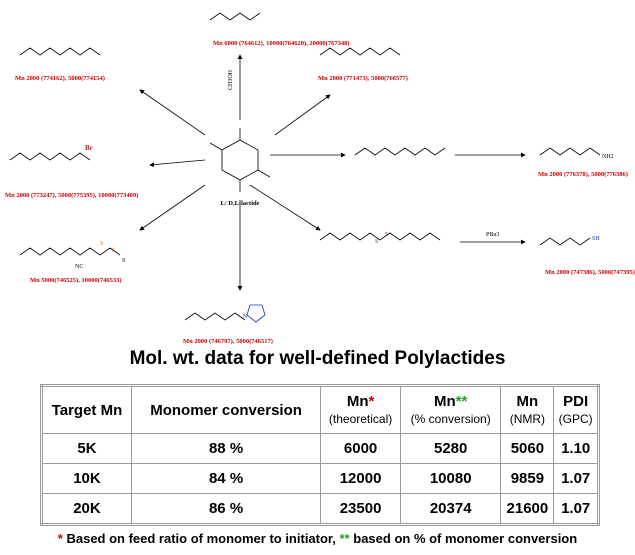 This screenshot has height=555, width=635. I want to click on table-cell: 23500, so click(360, 509).